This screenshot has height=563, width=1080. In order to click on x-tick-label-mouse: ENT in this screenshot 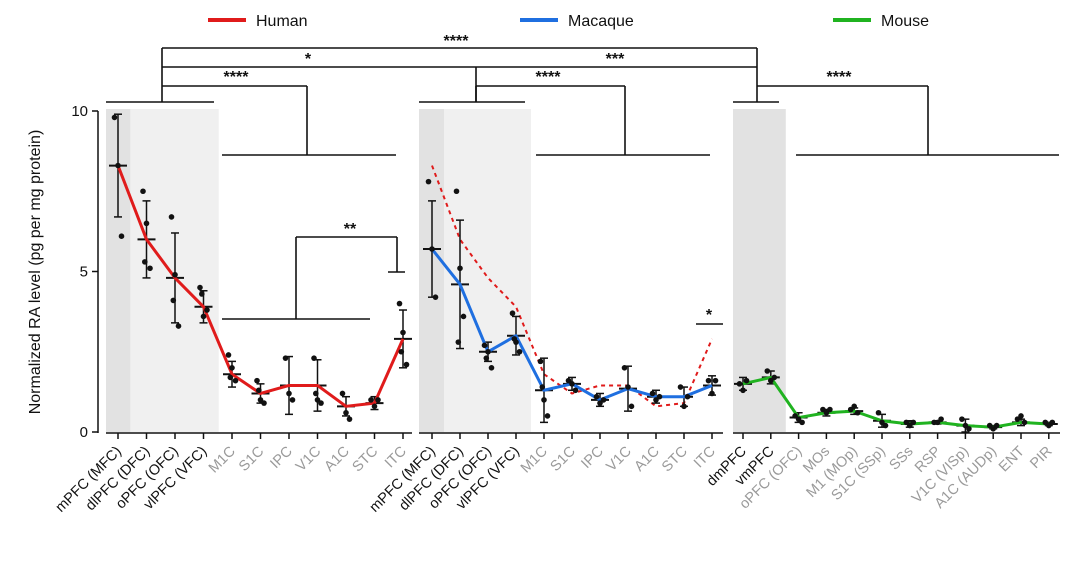, I will do `click(1012, 459)`.